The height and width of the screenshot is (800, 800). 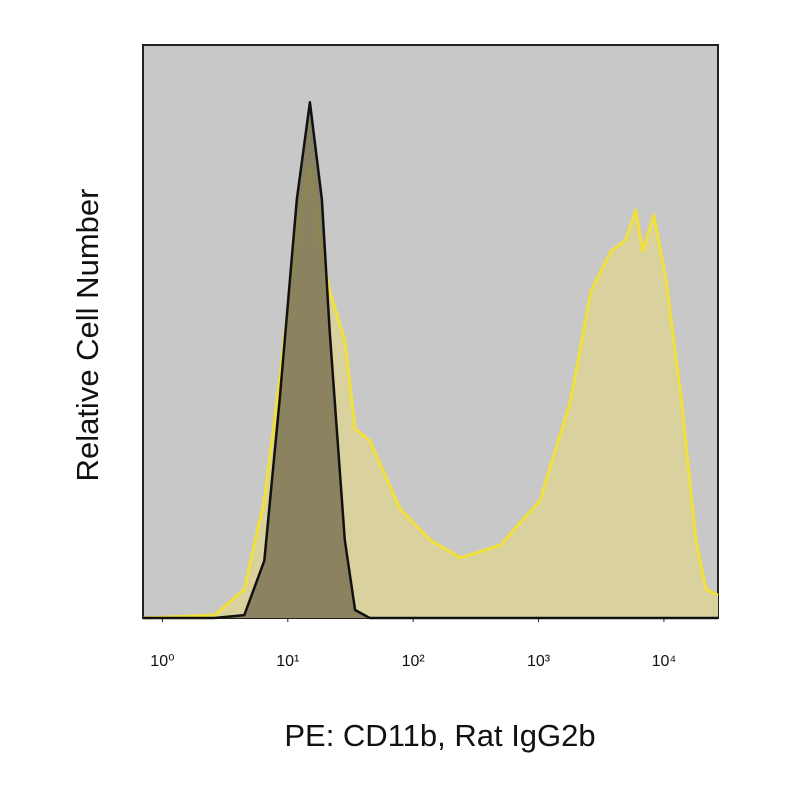 What do you see at coordinates (414, 661) in the screenshot?
I see `x-tick-label: 10²` at bounding box center [414, 661].